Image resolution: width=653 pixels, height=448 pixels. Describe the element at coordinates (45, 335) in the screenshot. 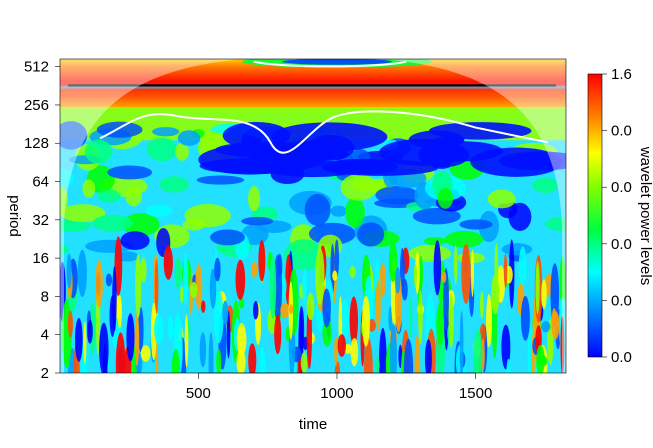

I see `y-tick-label: 4` at that location.